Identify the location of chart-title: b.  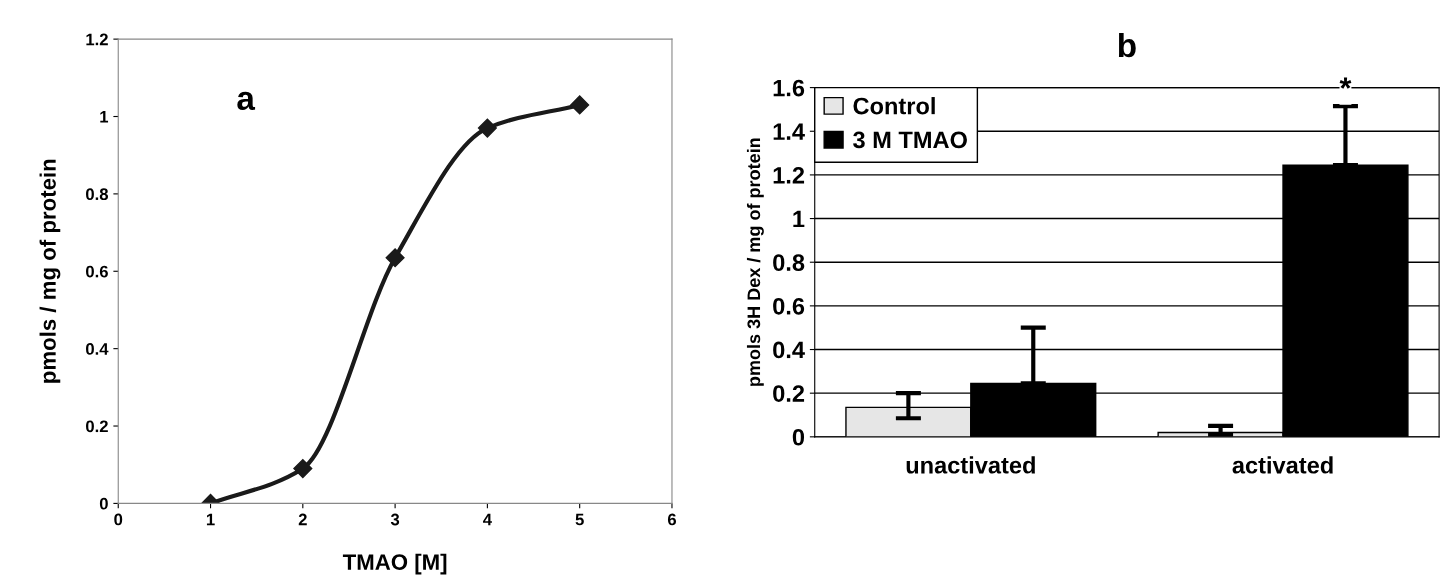
(1127, 45).